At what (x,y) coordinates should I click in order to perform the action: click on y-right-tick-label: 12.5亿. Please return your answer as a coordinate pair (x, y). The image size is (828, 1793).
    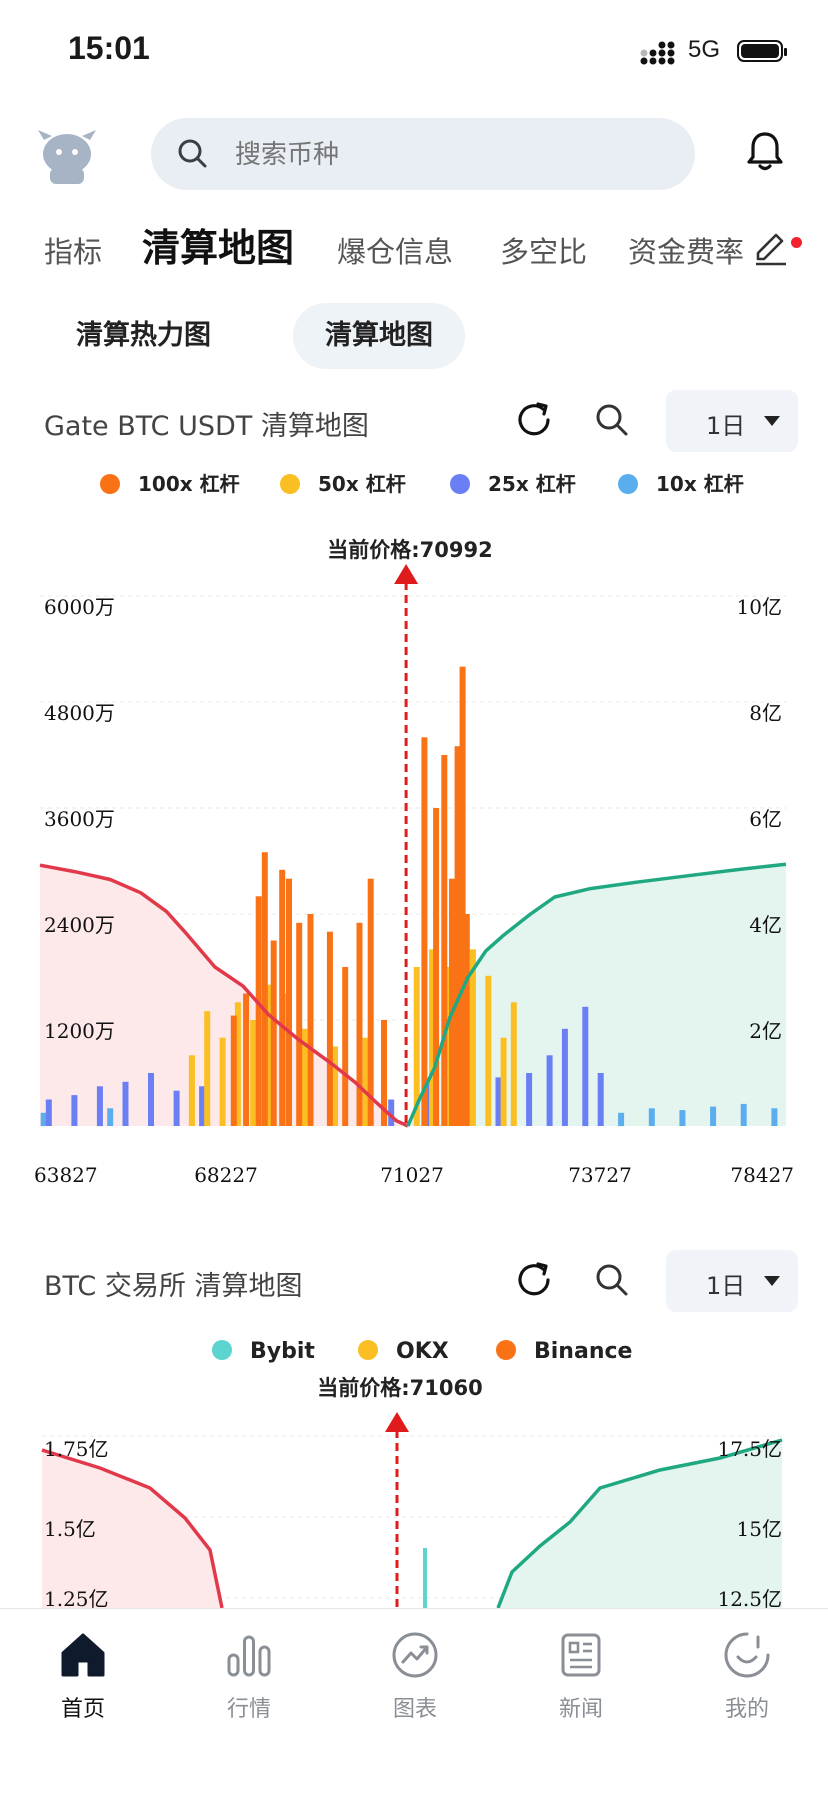
    Looking at the image, I should click on (749, 1597).